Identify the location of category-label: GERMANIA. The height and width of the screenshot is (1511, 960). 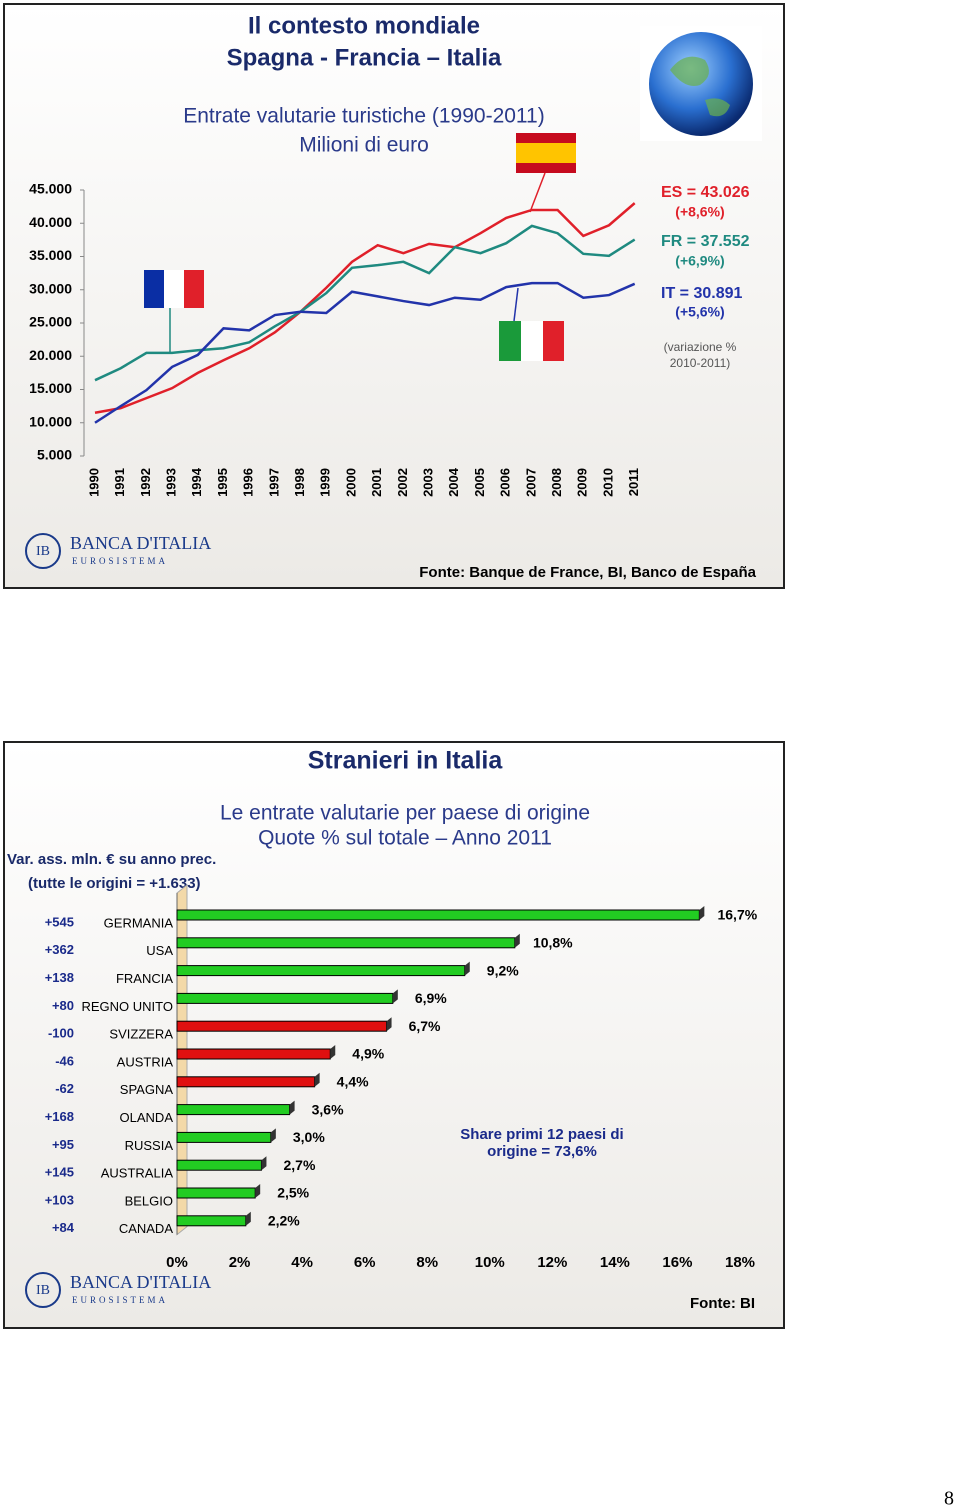
(139, 922).